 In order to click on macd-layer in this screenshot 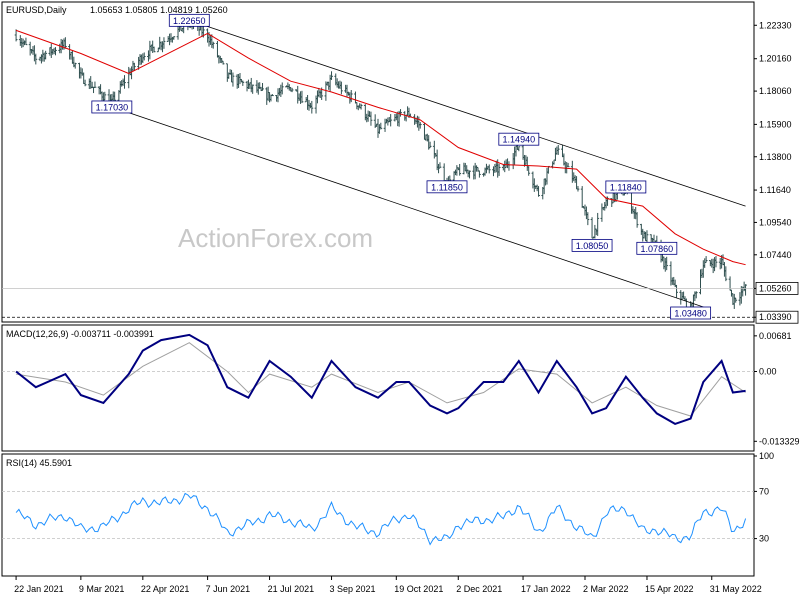, I will do `click(378, 379)`.